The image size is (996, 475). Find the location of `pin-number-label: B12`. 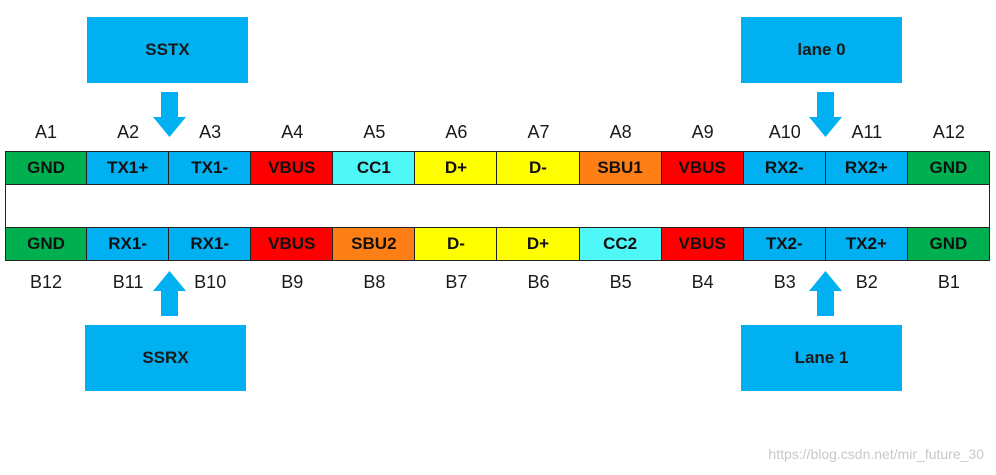

pin-number-label: B12 is located at coordinates (46, 282).